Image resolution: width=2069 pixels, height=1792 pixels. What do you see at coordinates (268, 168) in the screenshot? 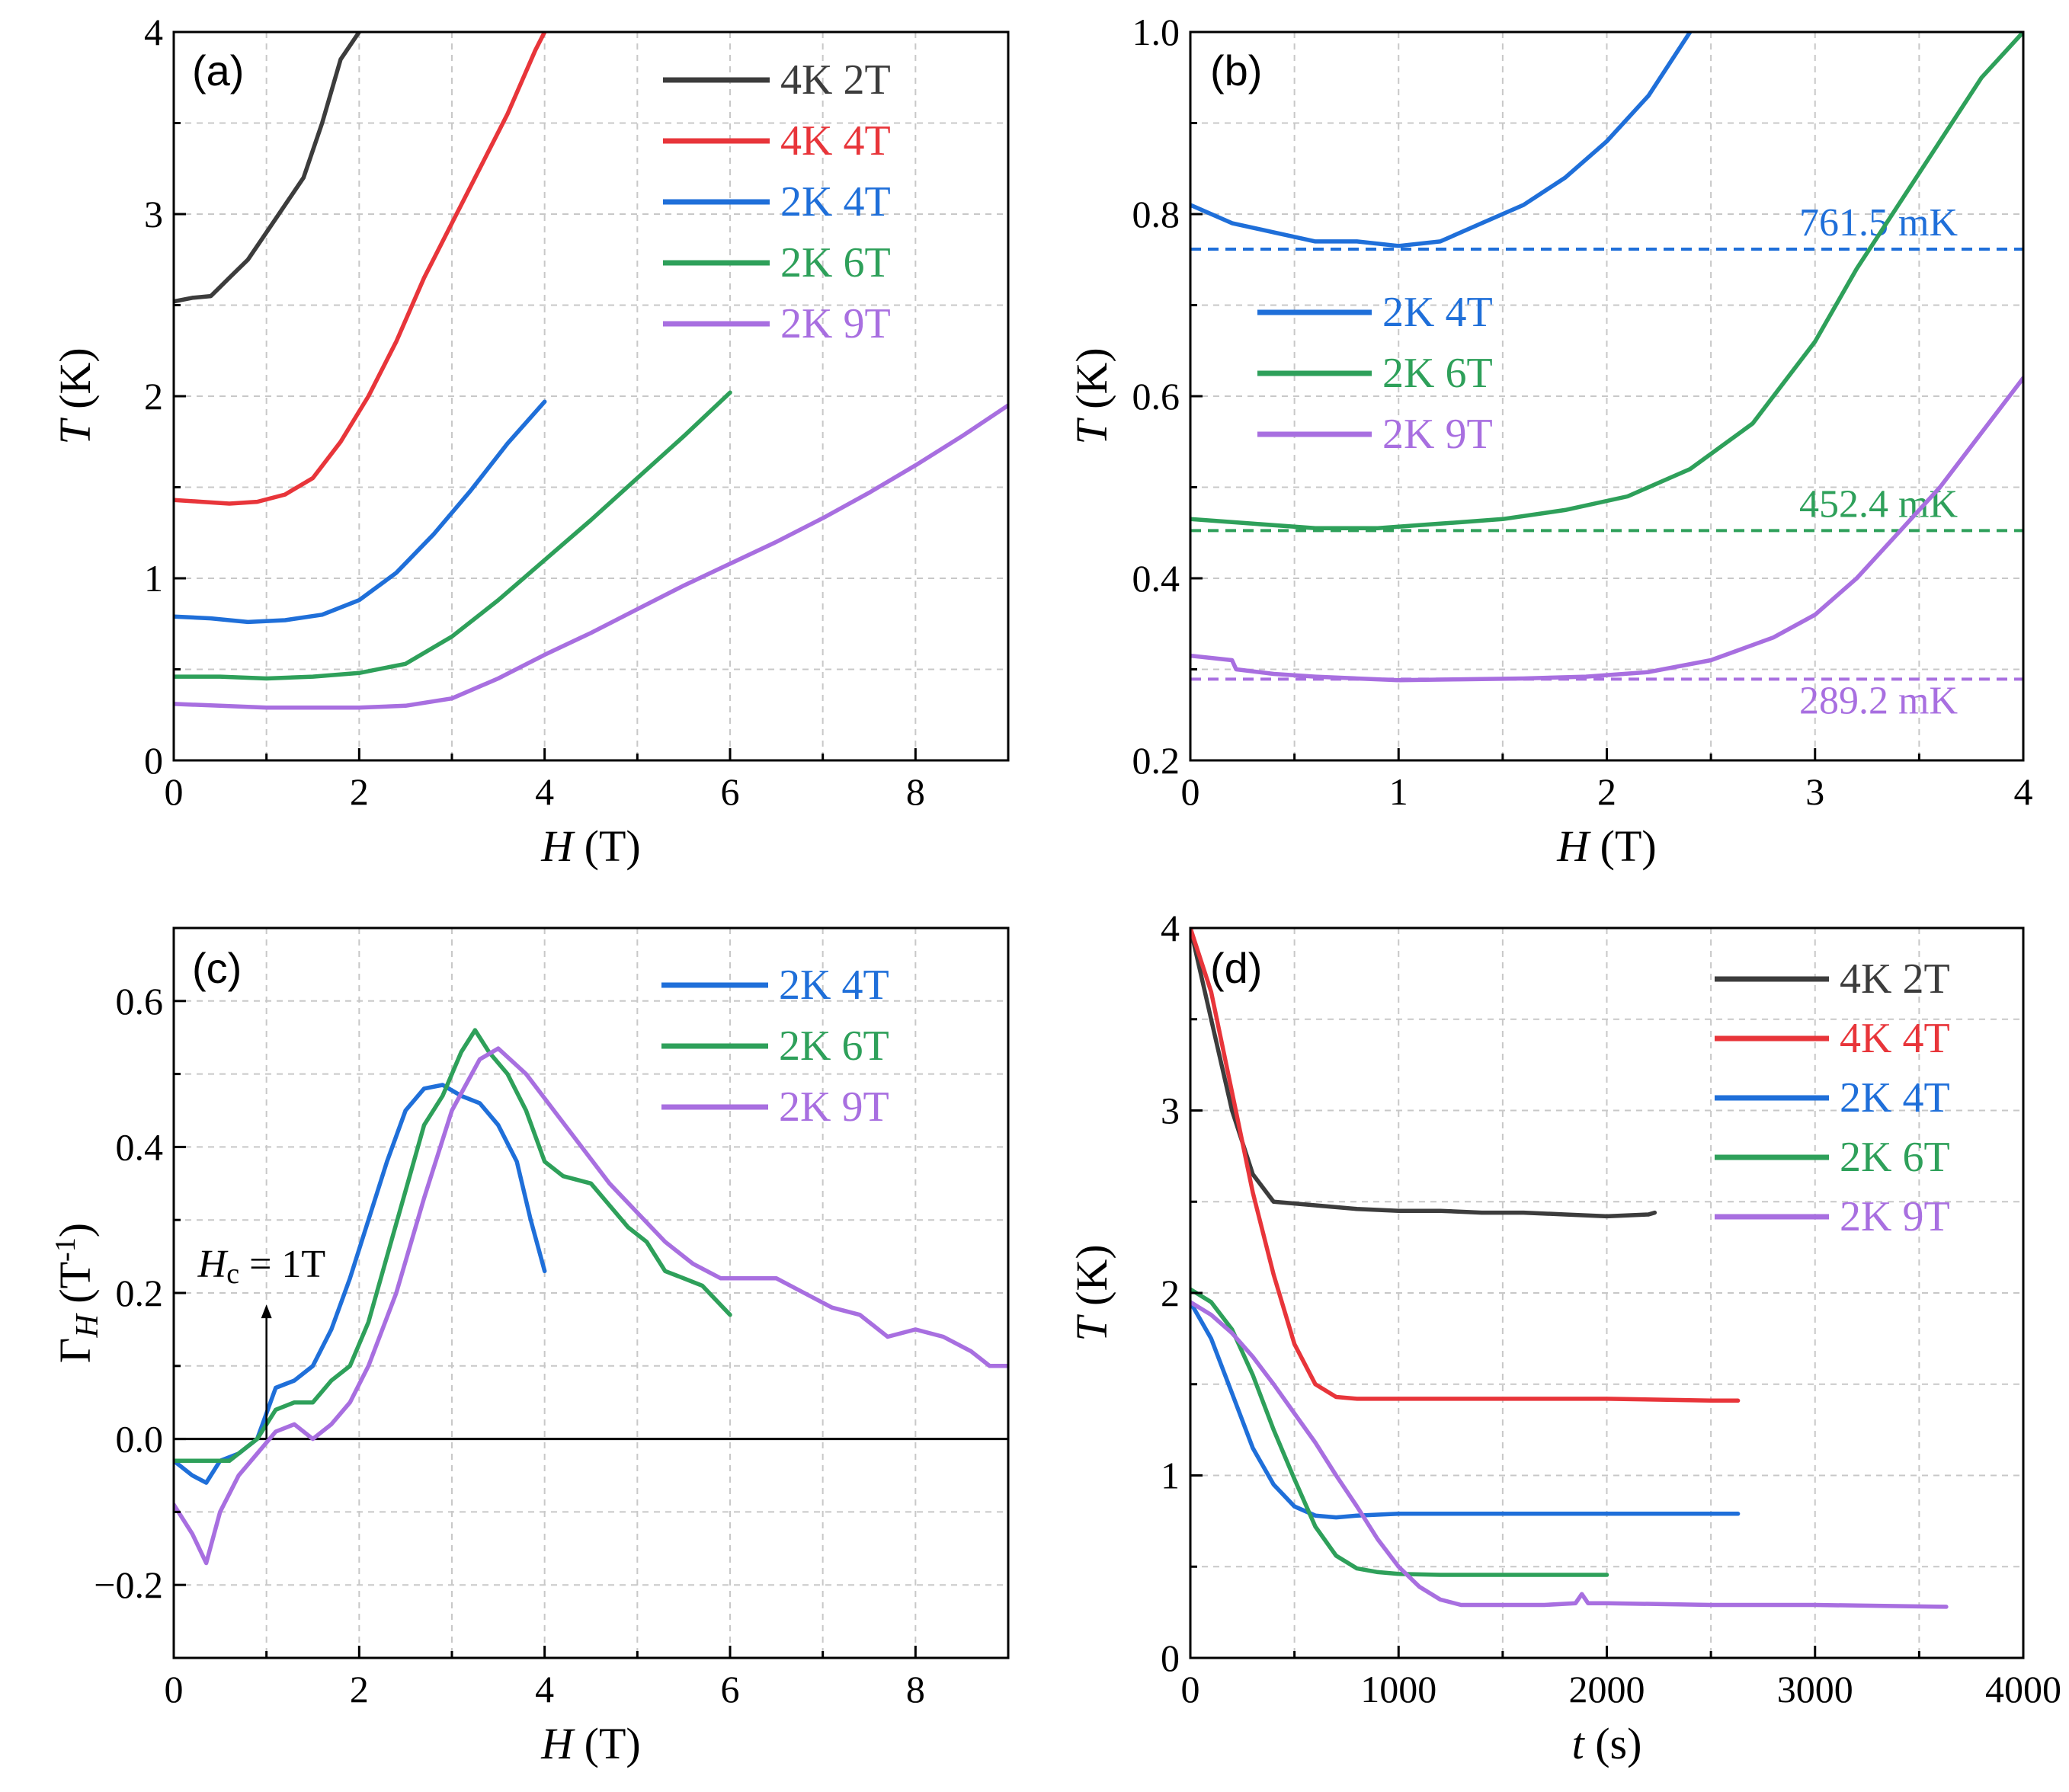
I see `series-line-4k-2t` at bounding box center [268, 168].